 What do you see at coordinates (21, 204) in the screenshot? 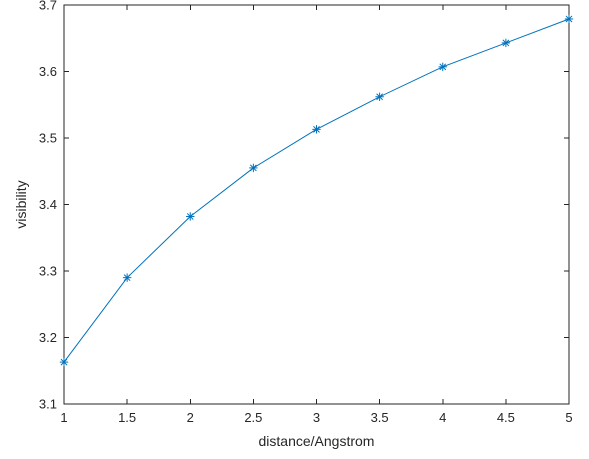
I see `y-axis-label: visibility` at bounding box center [21, 204].